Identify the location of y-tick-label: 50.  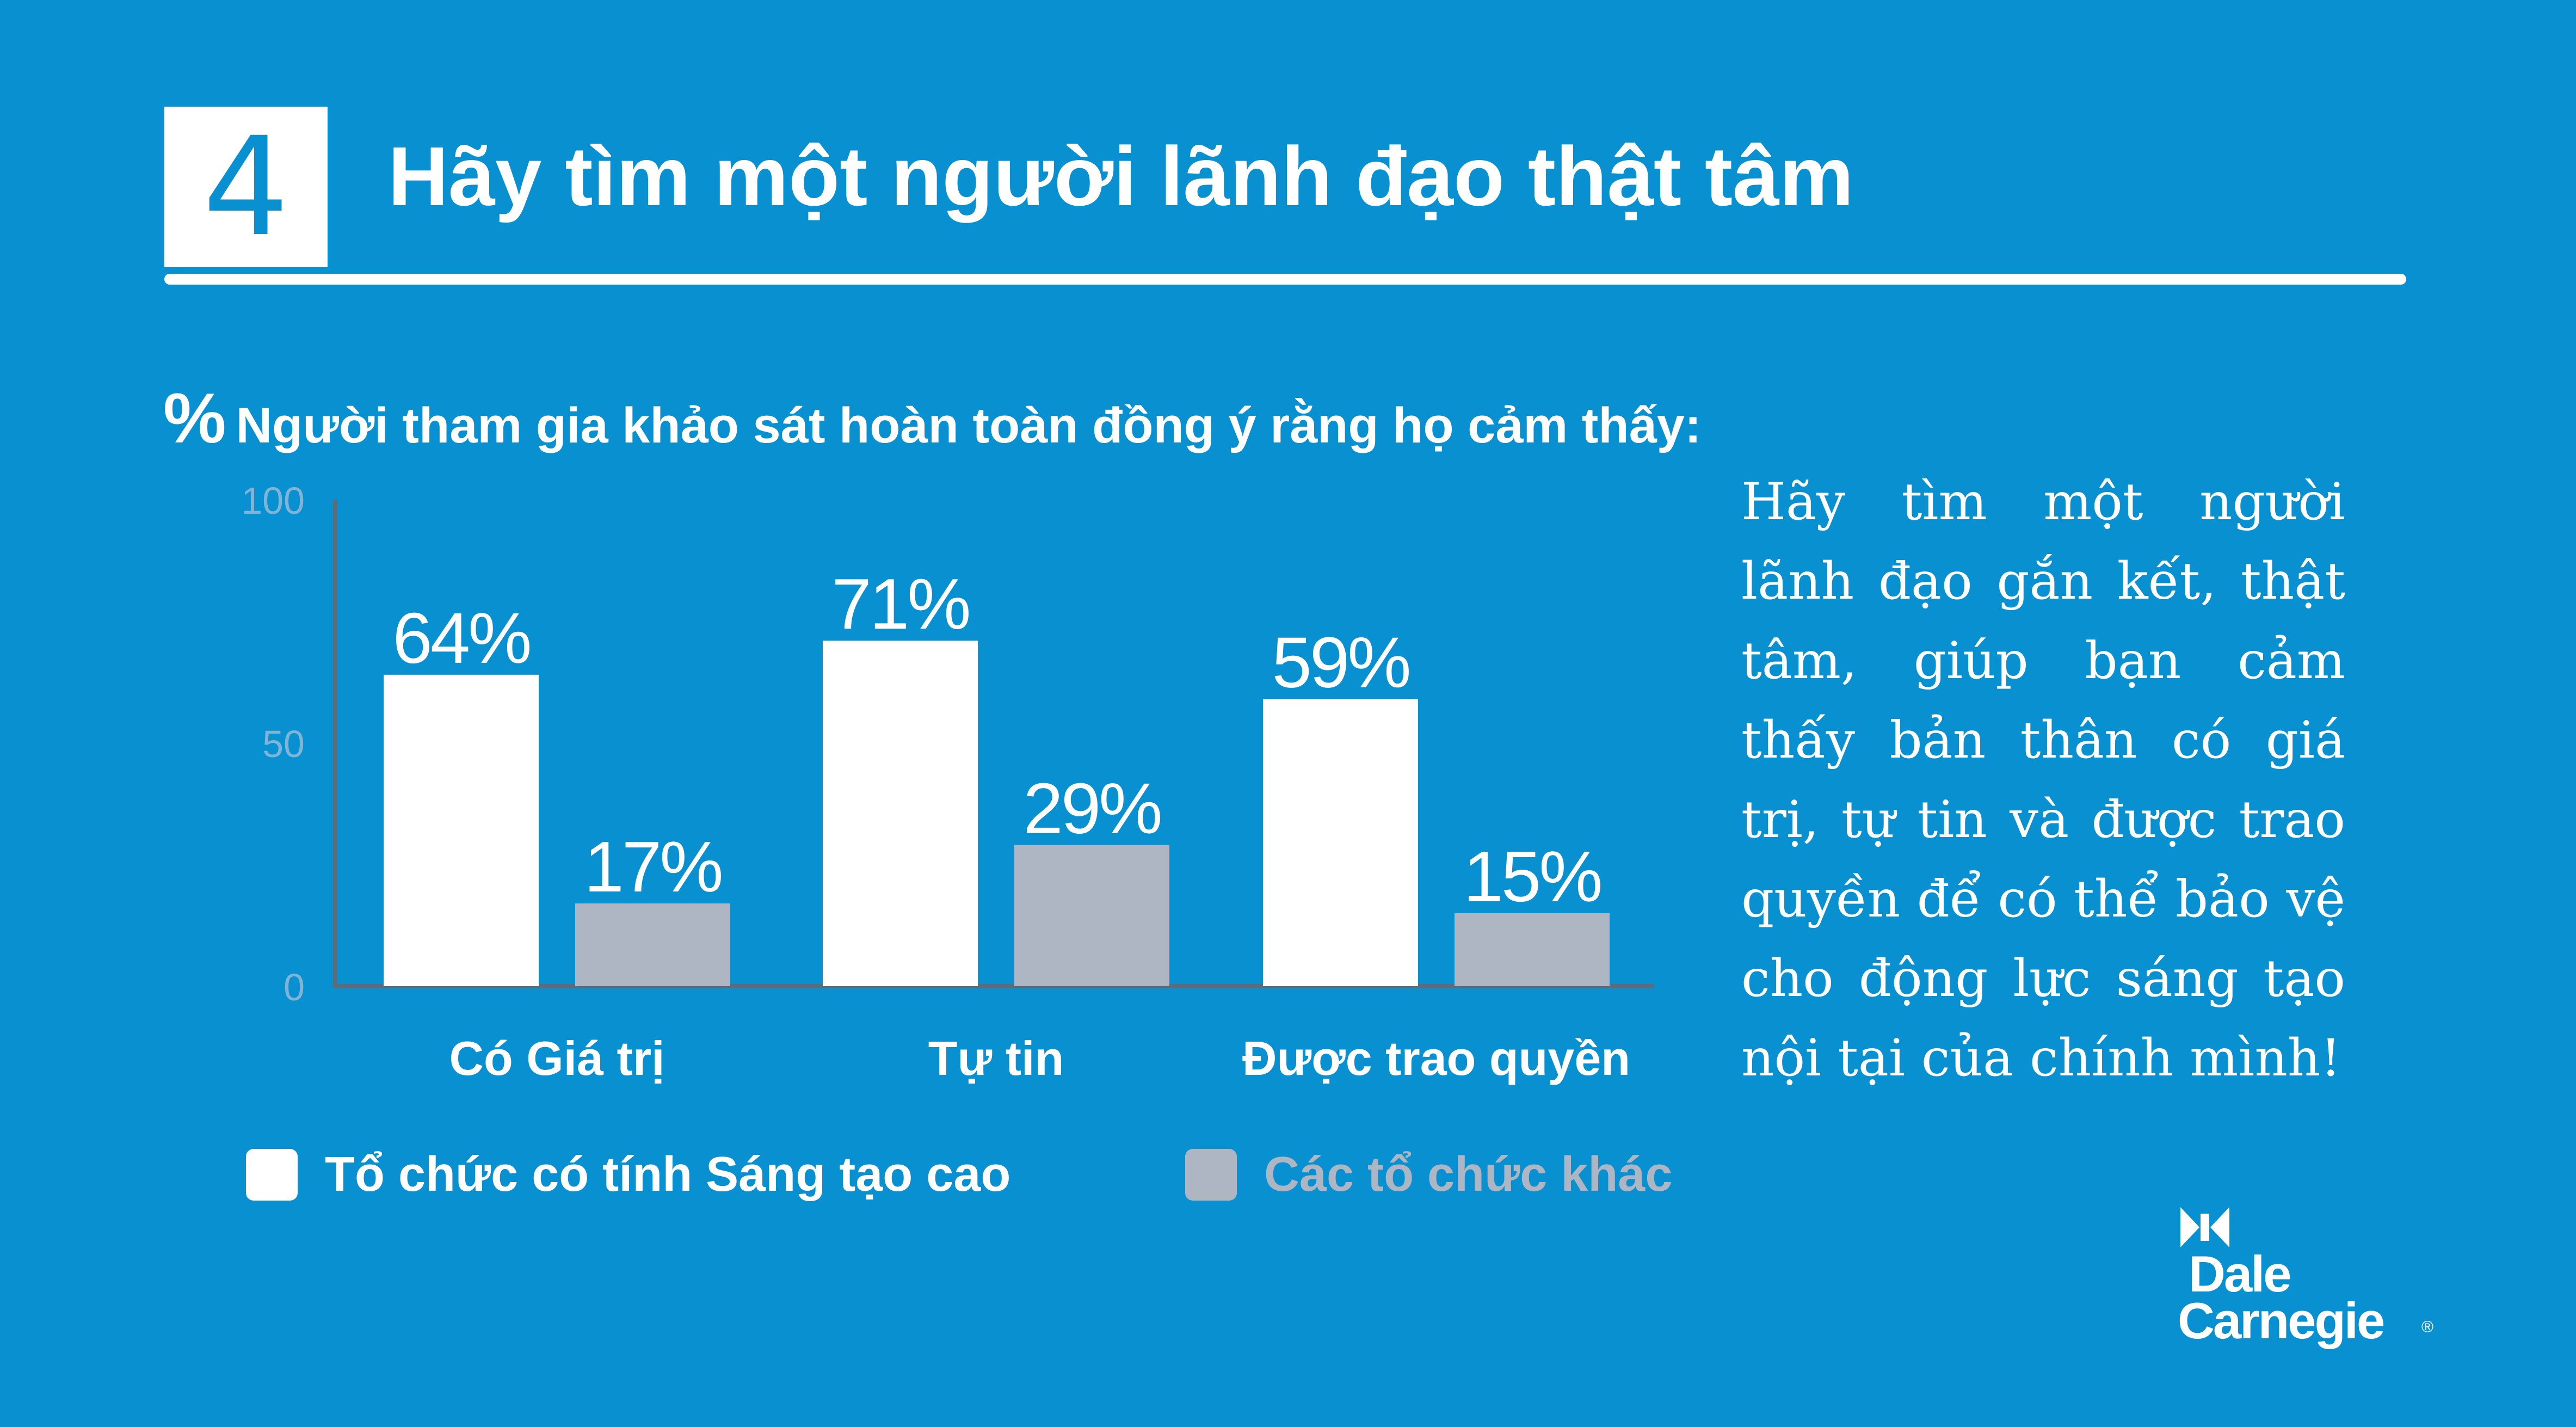
(283, 744).